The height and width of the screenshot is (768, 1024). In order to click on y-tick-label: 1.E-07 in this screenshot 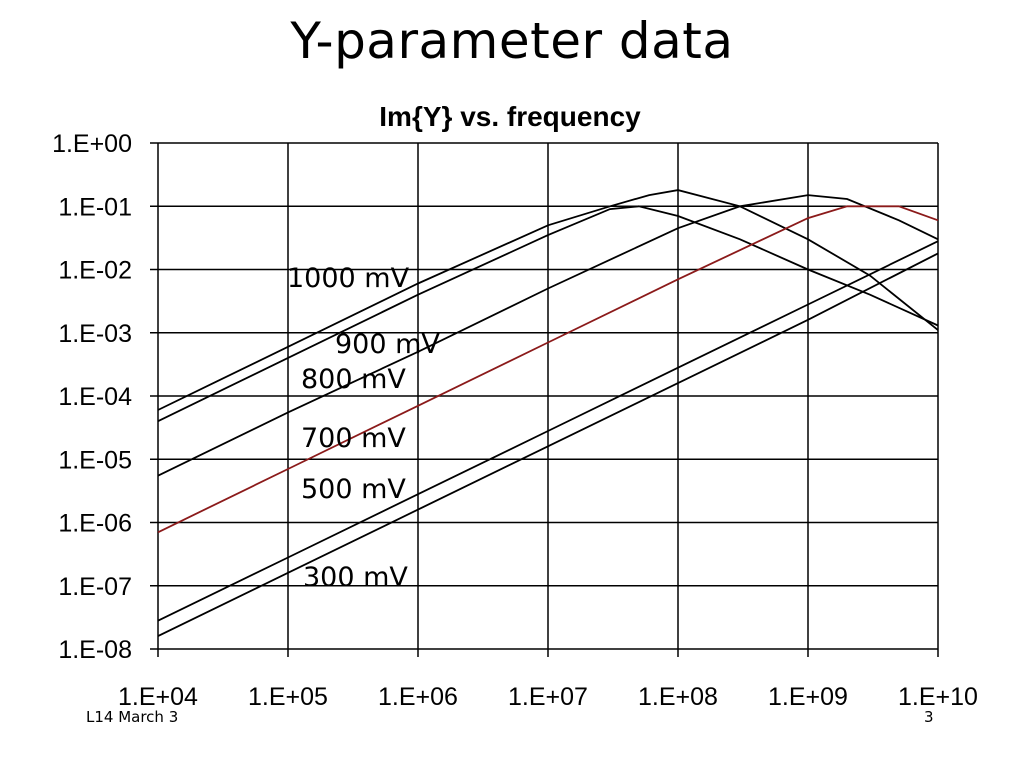, I will do `click(95, 587)`.